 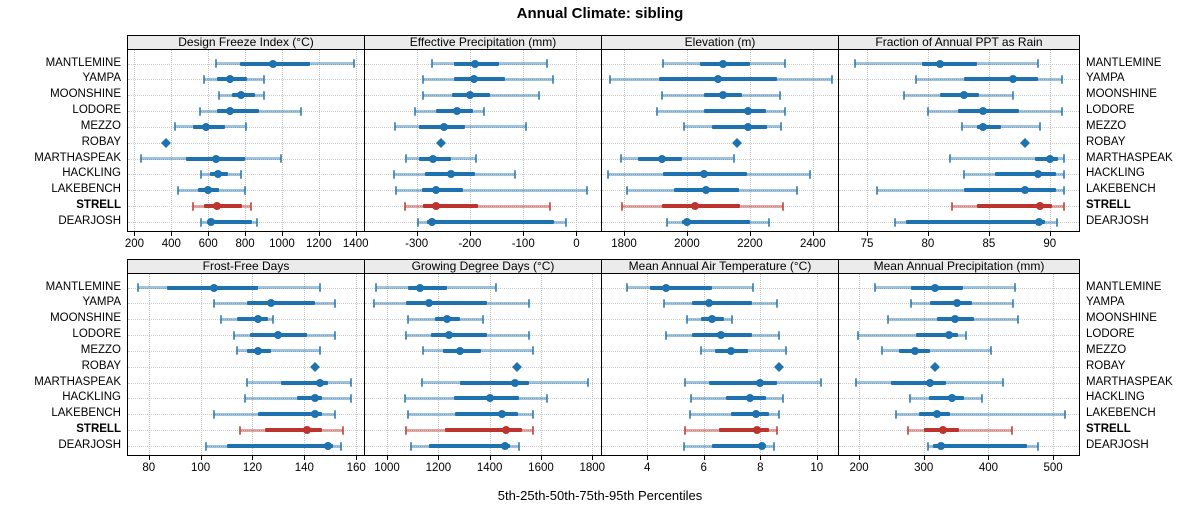 I want to click on x-tick-label: -200, so click(x=470, y=244).